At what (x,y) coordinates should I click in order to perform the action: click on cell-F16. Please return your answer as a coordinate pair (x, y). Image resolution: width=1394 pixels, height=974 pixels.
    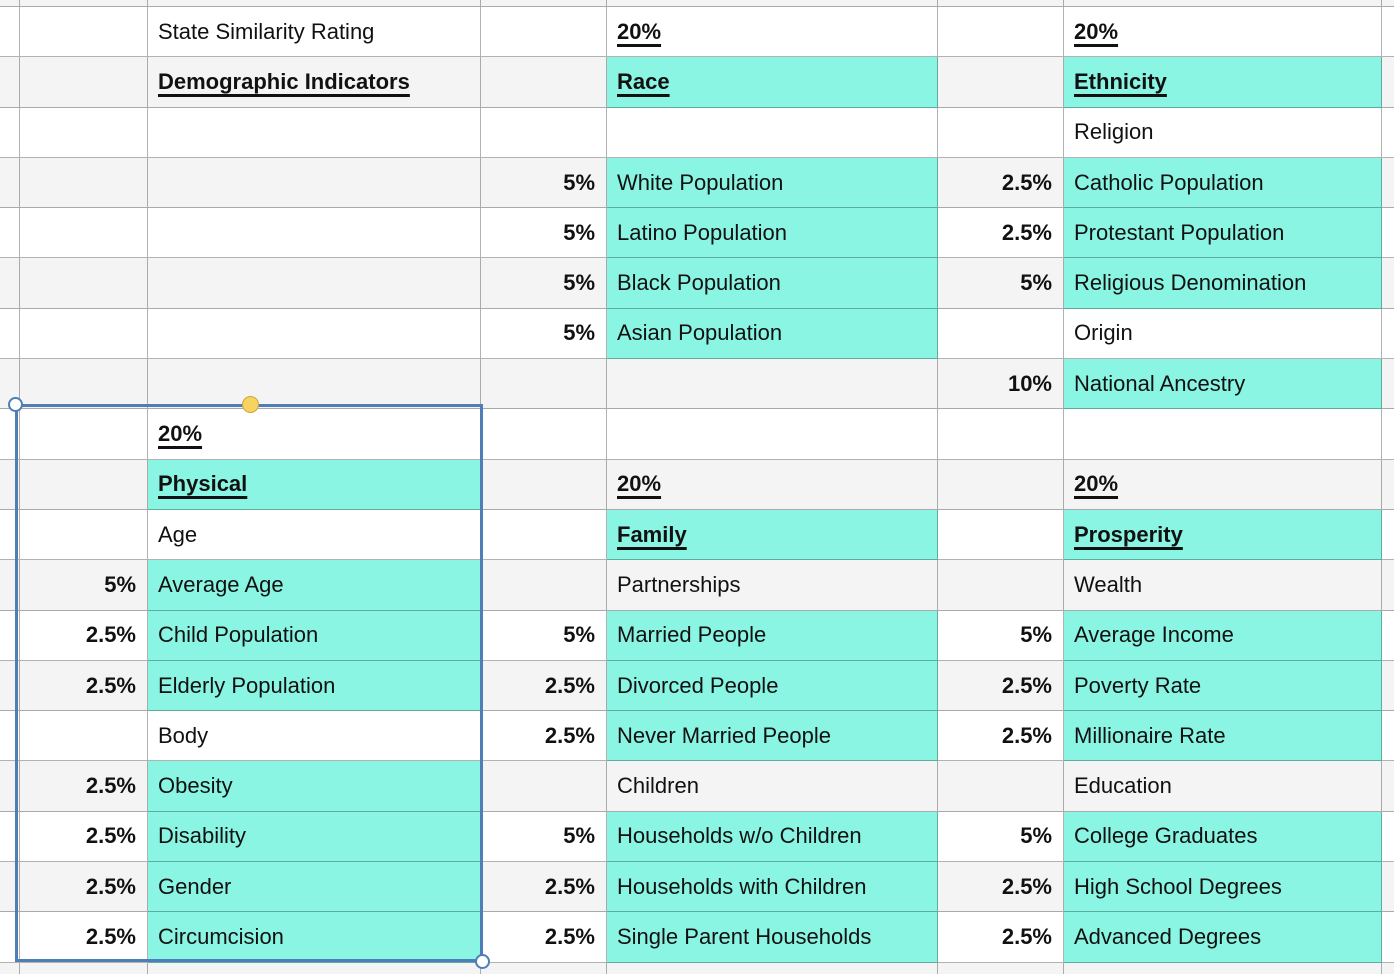
    Looking at the image, I should click on (1001, 786).